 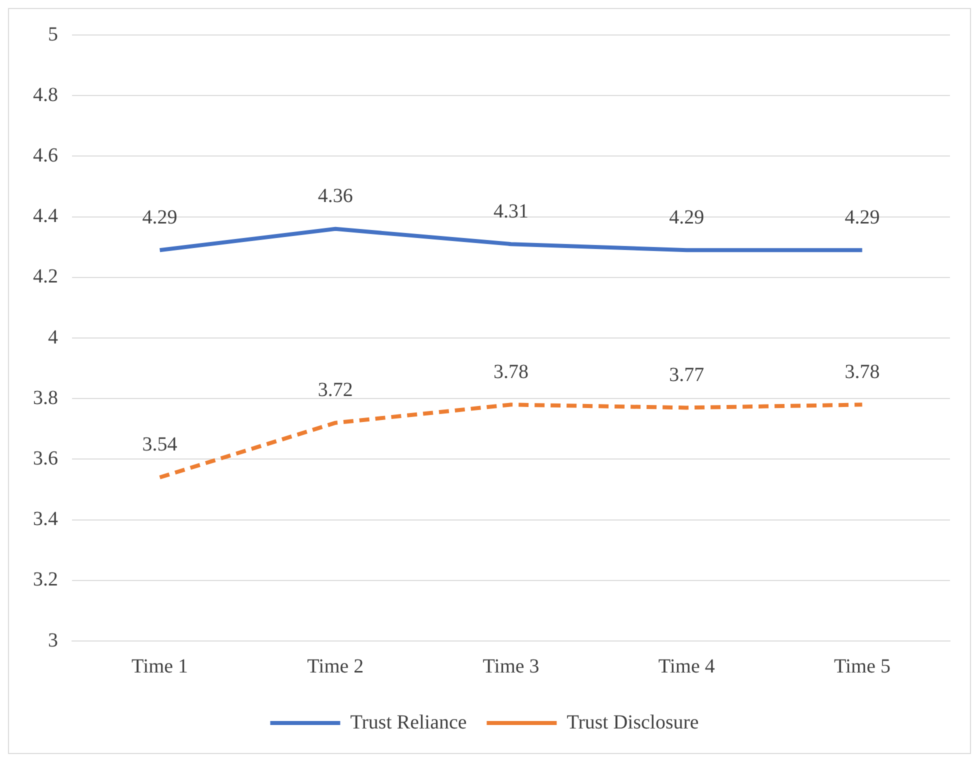 I want to click on y-tick-label: 4.8, so click(x=45, y=95).